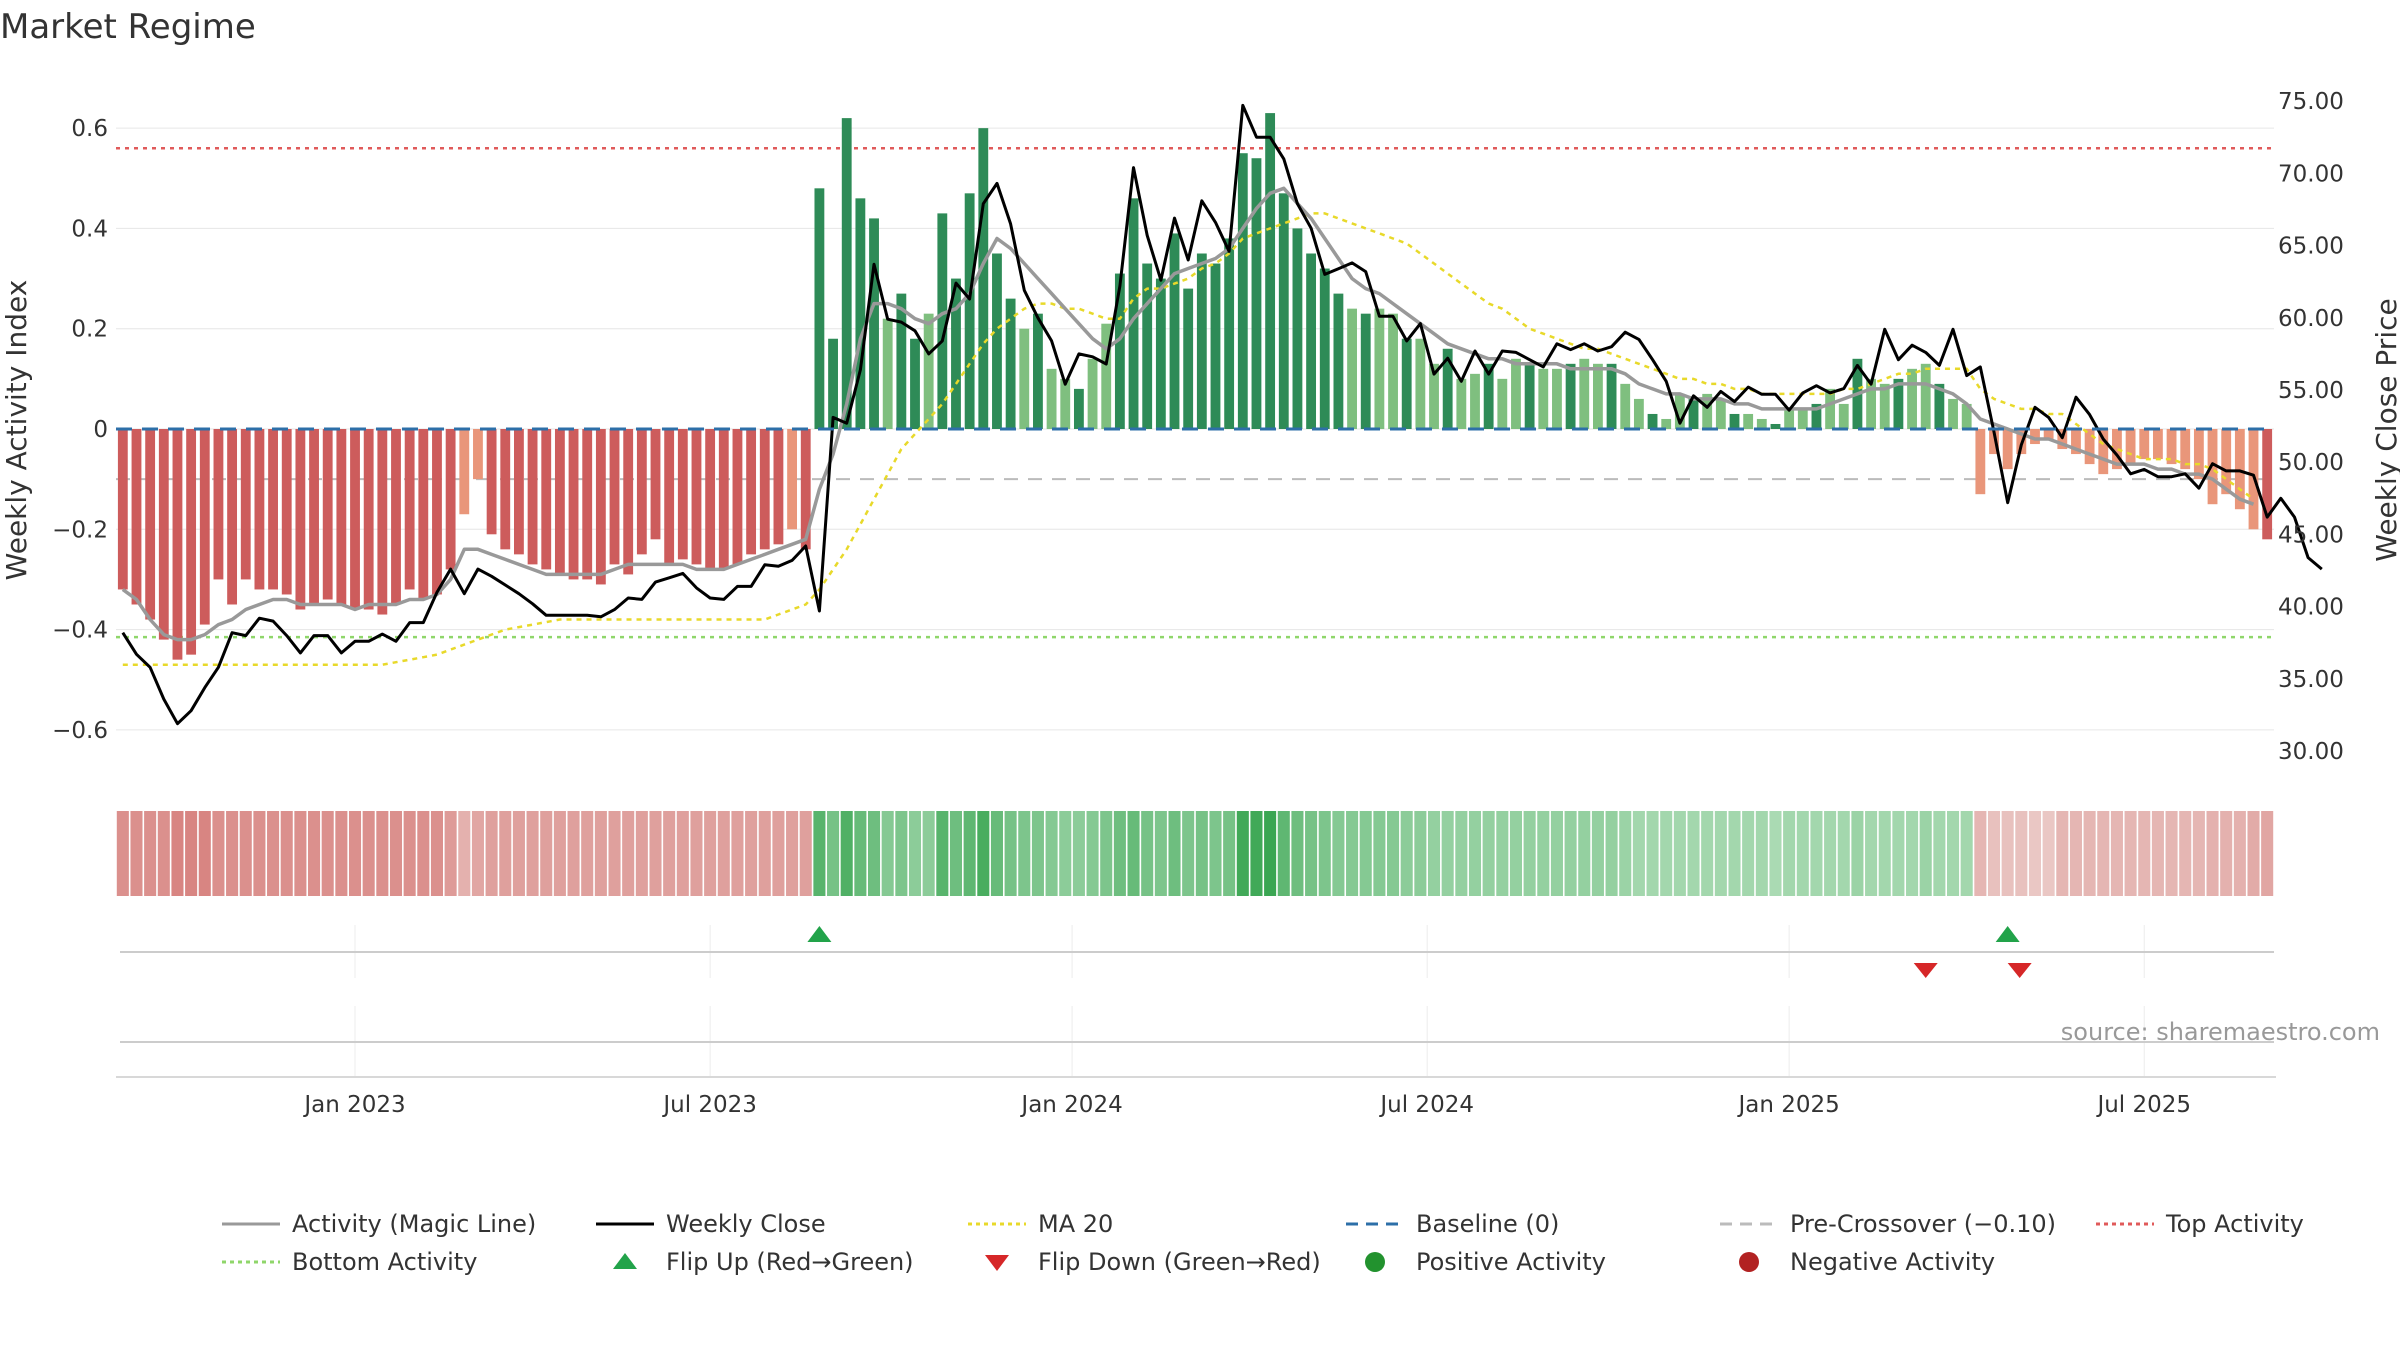 This screenshot has height=1350, width=2400. I want to click on legend-label: MA 20, so click(1075, 1224).